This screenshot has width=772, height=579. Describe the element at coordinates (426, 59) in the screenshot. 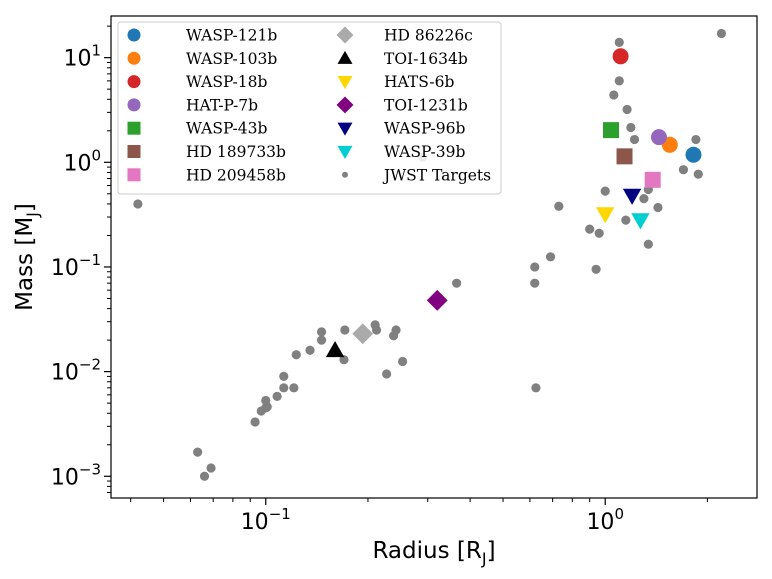

I see `legend-label-toi-1634b: TOI-1634b` at that location.